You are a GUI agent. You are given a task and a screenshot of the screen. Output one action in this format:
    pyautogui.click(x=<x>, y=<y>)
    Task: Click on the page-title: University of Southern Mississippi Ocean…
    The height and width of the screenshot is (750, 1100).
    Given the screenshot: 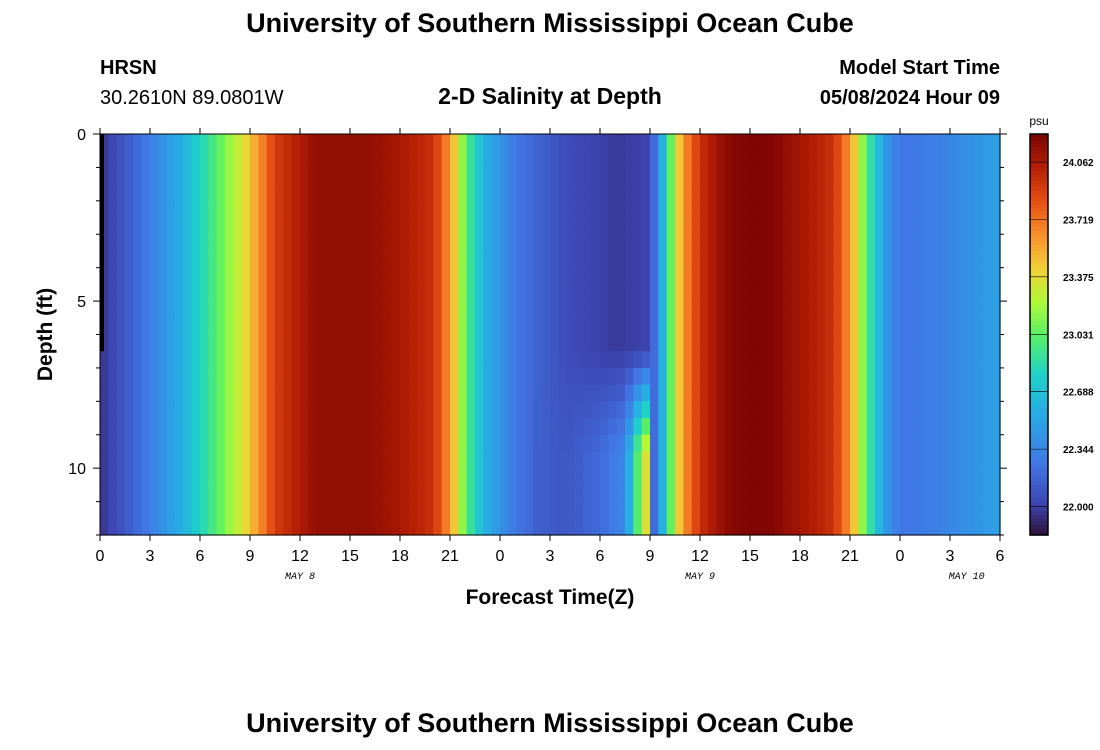 What is the action you would take?
    pyautogui.click(x=550, y=23)
    